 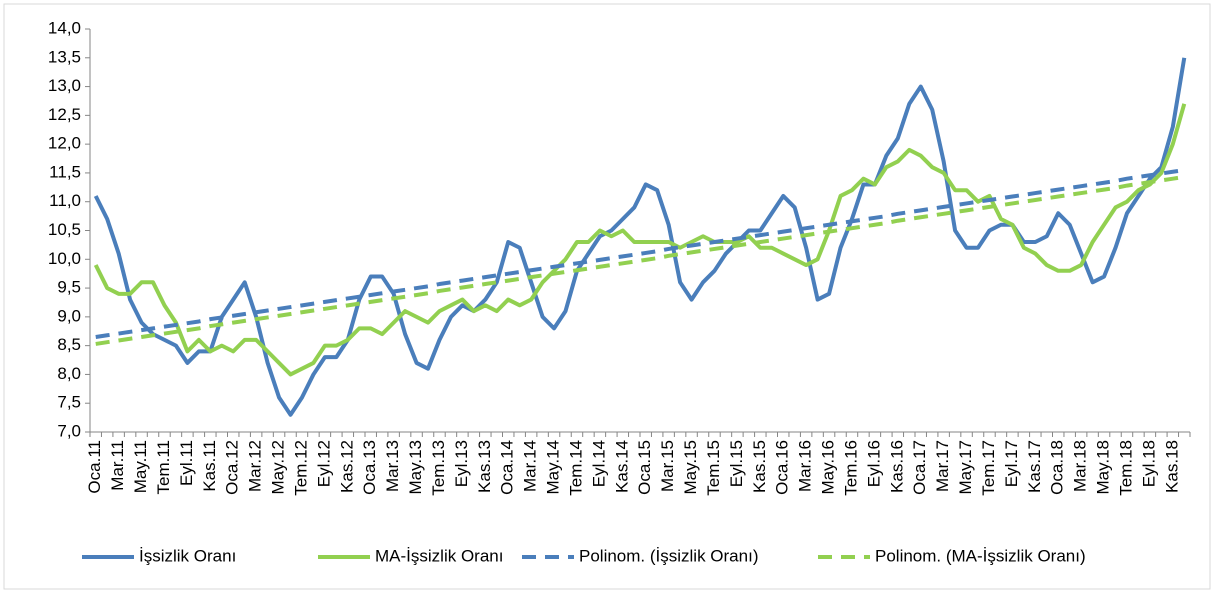 I want to click on x-tick-label: May.12, so click(x=278, y=467).